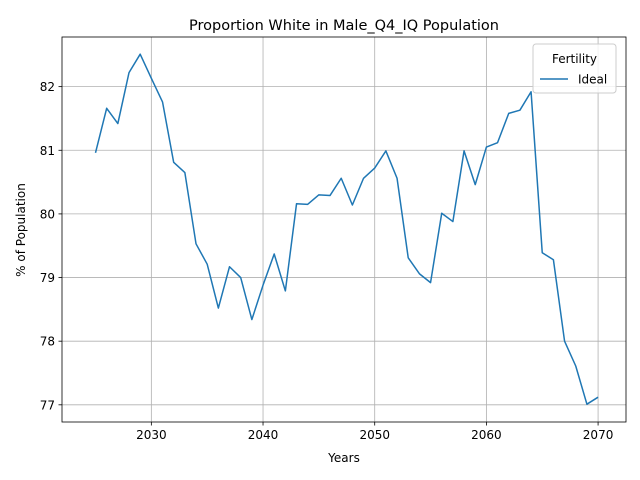 Image resolution: width=640 pixels, height=480 pixels. Describe the element at coordinates (486, 435) in the screenshot. I see `x-tick-label: 2060` at that location.